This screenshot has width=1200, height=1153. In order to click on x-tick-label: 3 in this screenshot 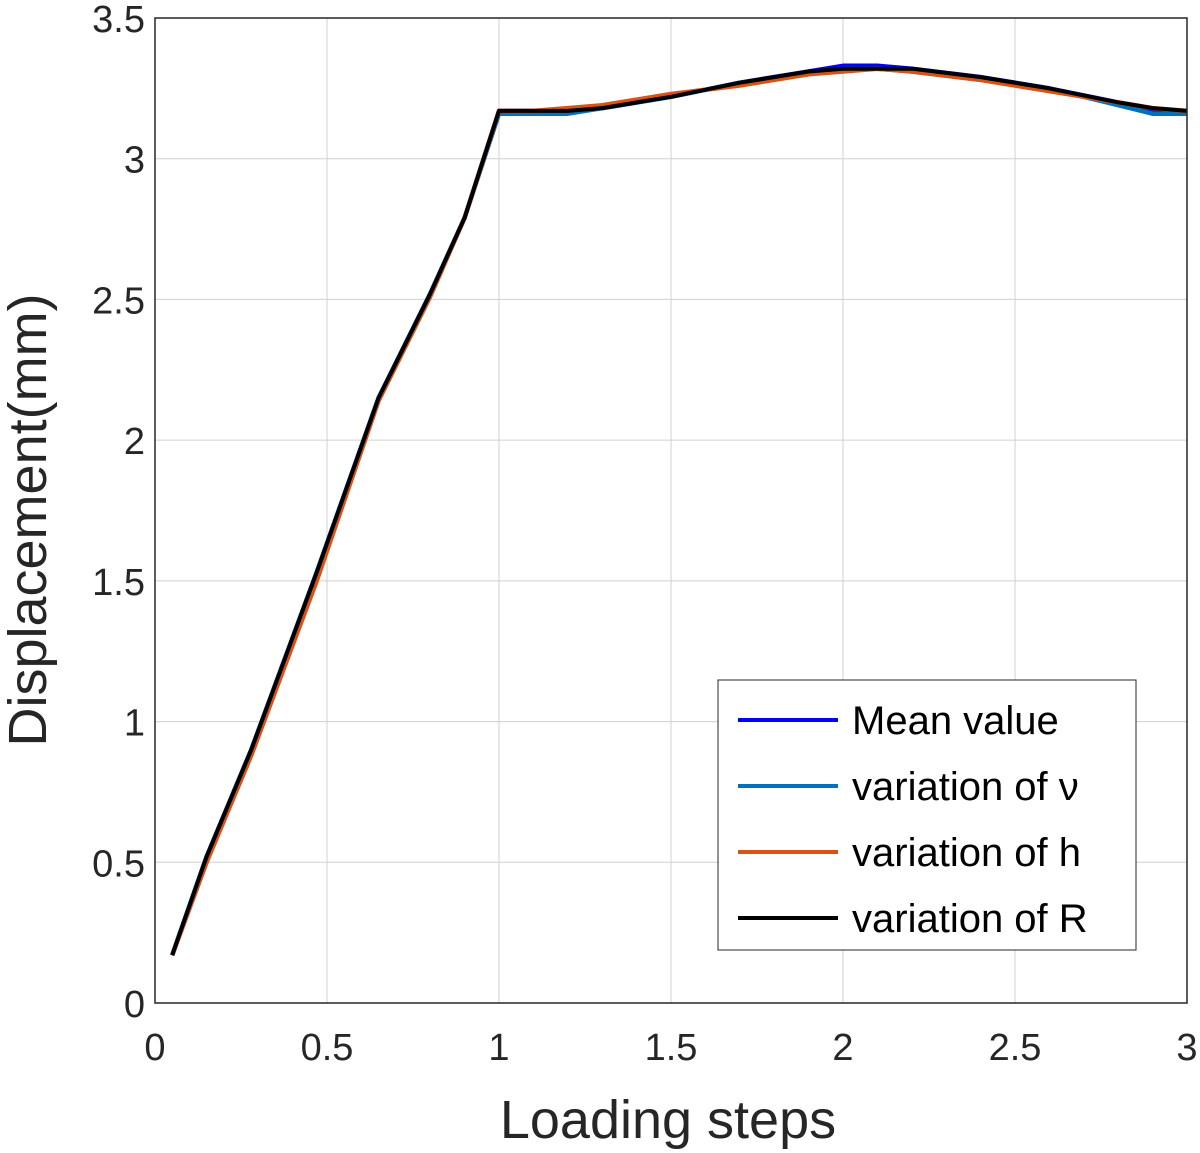, I will do `click(1186, 1048)`.